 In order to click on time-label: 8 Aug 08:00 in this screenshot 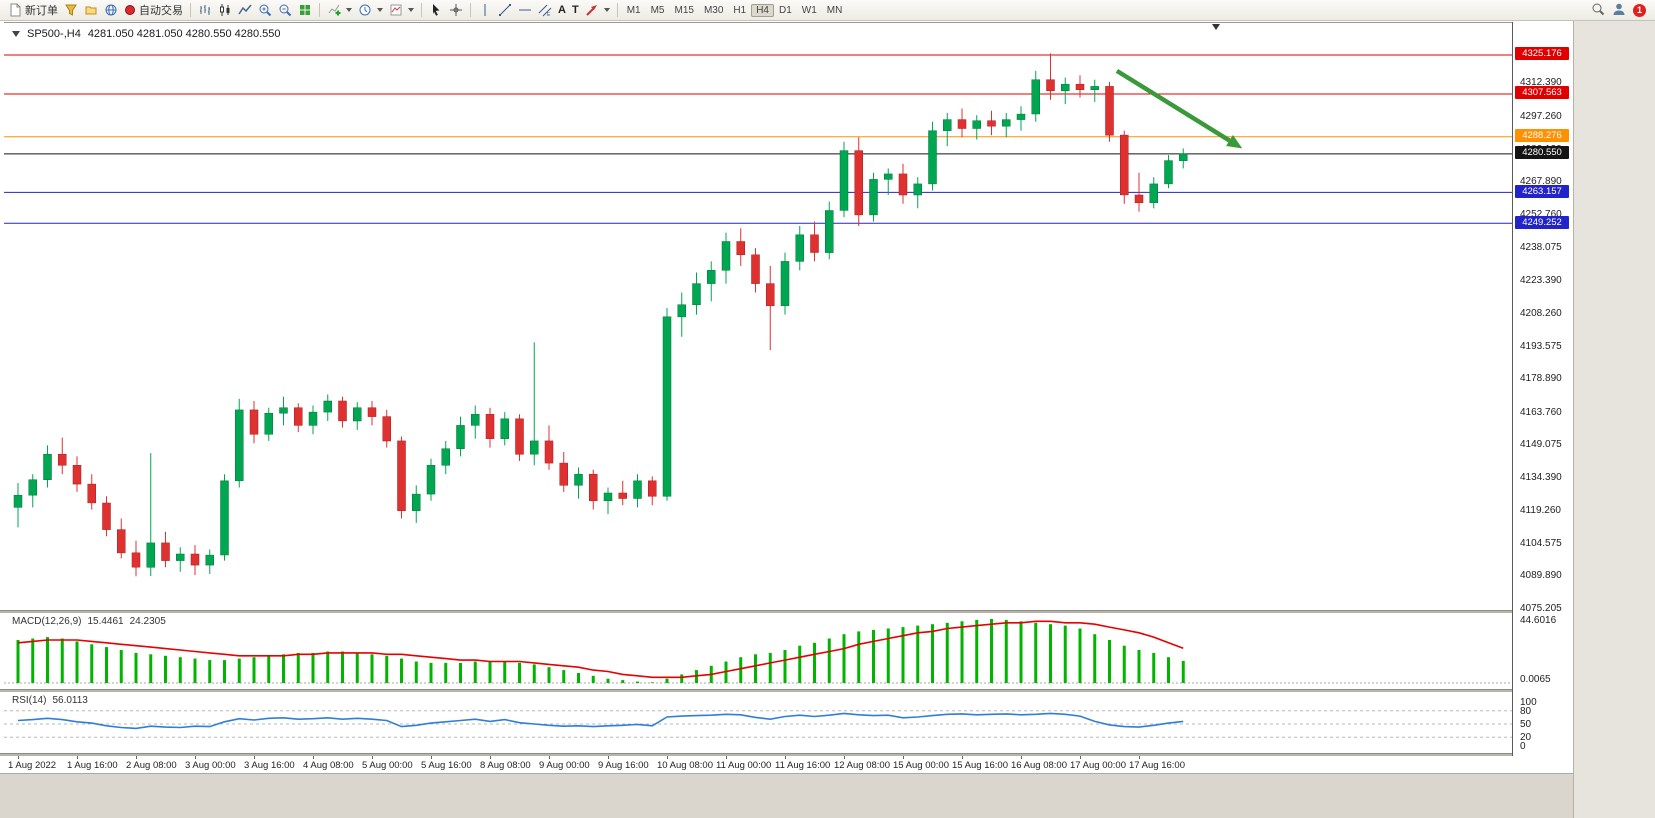, I will do `click(505, 765)`.